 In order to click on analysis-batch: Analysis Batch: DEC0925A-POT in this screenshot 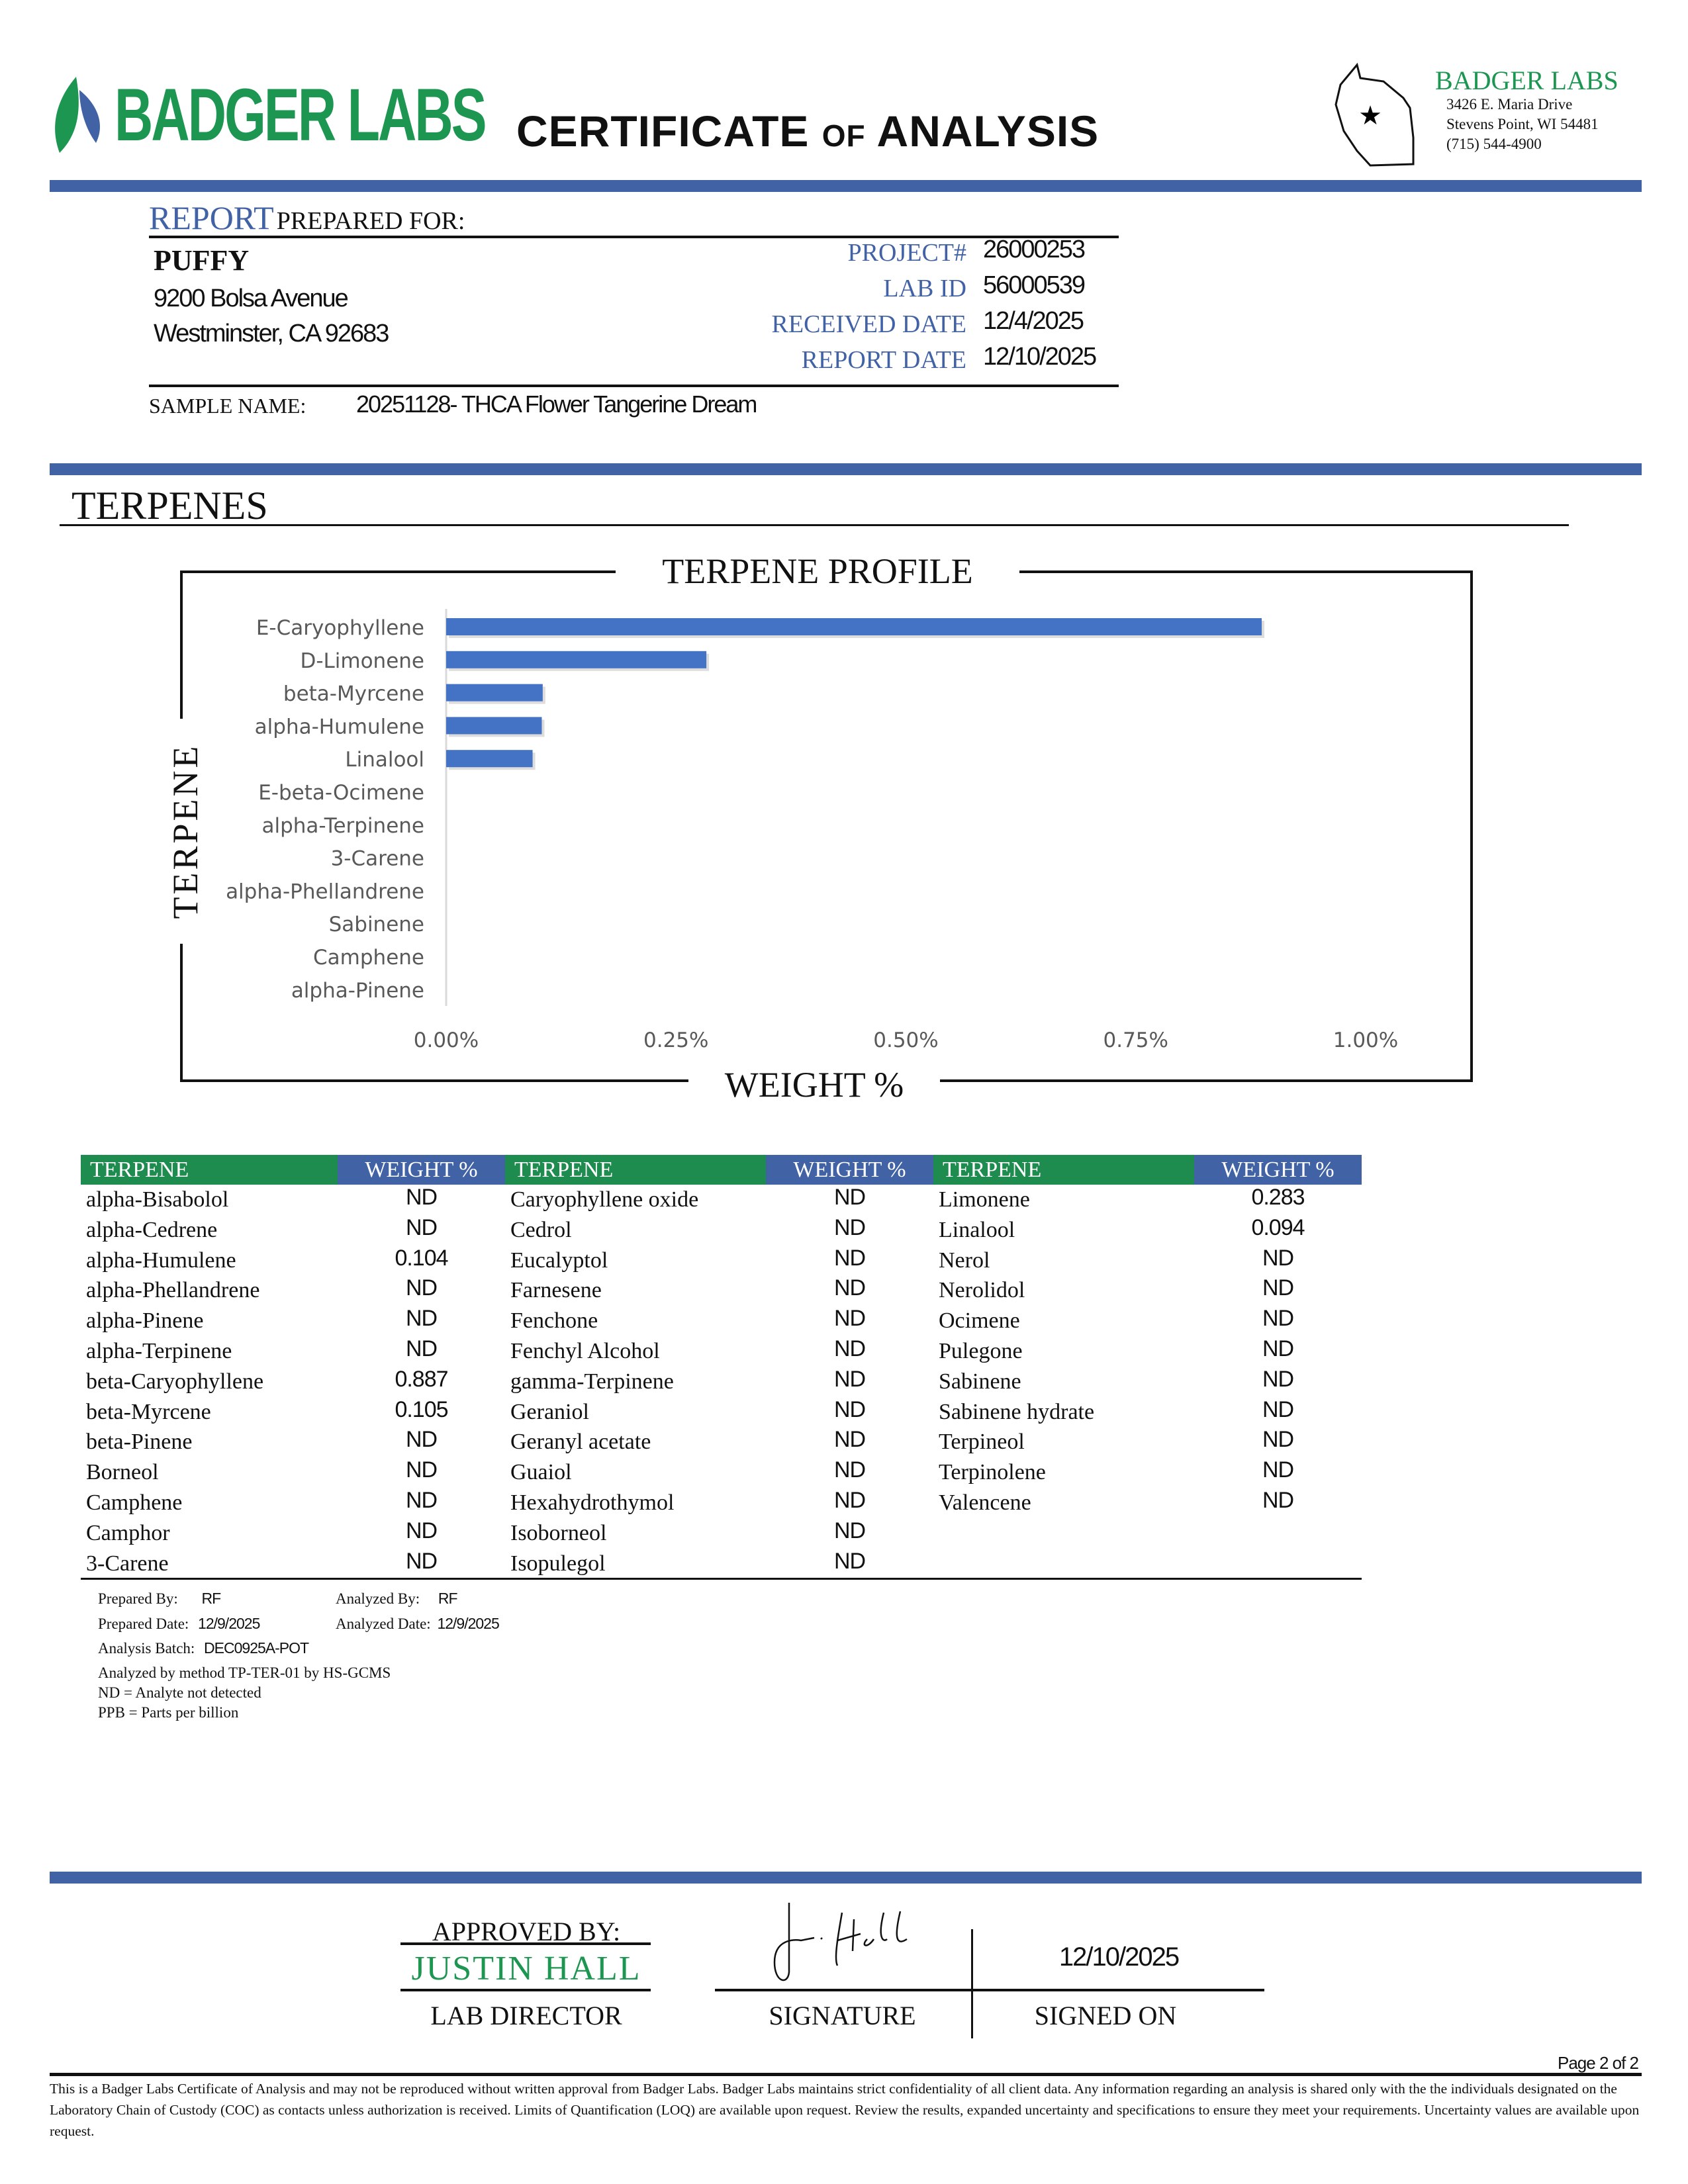, I will do `click(203, 1648)`.